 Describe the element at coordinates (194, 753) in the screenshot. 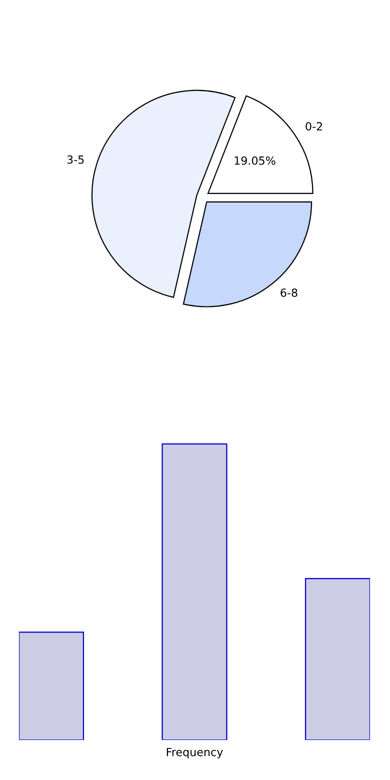

I see `x-axis-title: Frequency` at that location.